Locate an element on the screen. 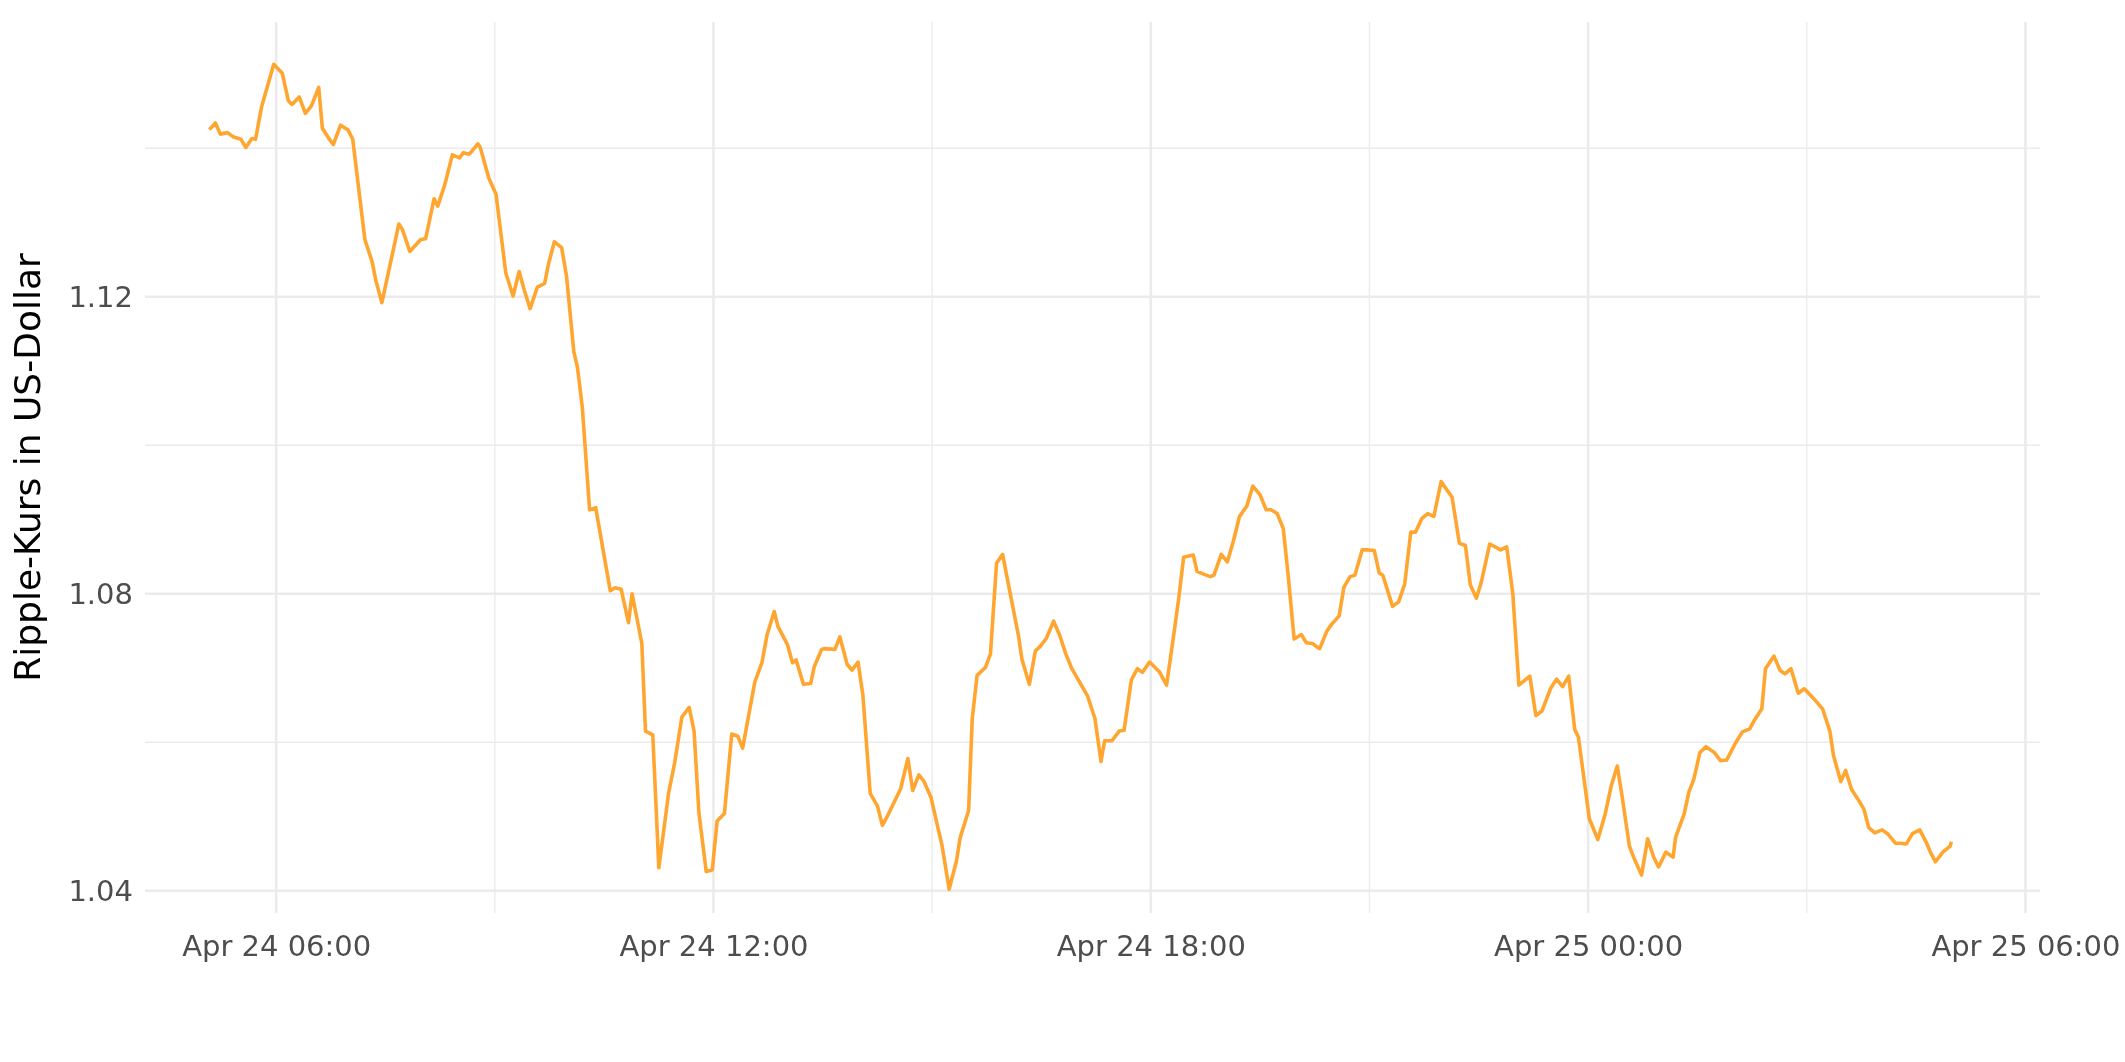  y-axis-title: Ripple-Kurs in US-Dollar is located at coordinates (27, 467).